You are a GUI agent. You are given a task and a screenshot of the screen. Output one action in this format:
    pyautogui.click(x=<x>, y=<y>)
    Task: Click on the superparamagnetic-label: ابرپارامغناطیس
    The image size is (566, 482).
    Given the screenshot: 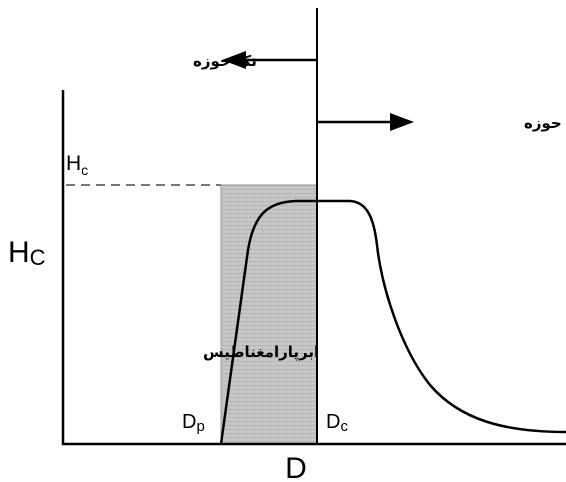 What is the action you would take?
    pyautogui.click(x=261, y=352)
    